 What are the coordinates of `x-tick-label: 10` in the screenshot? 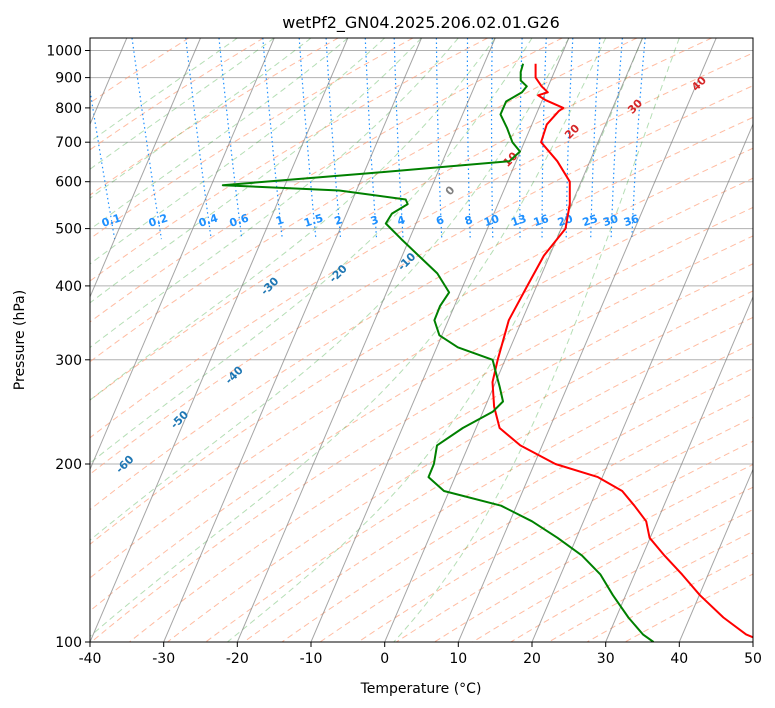 It's located at (458, 659).